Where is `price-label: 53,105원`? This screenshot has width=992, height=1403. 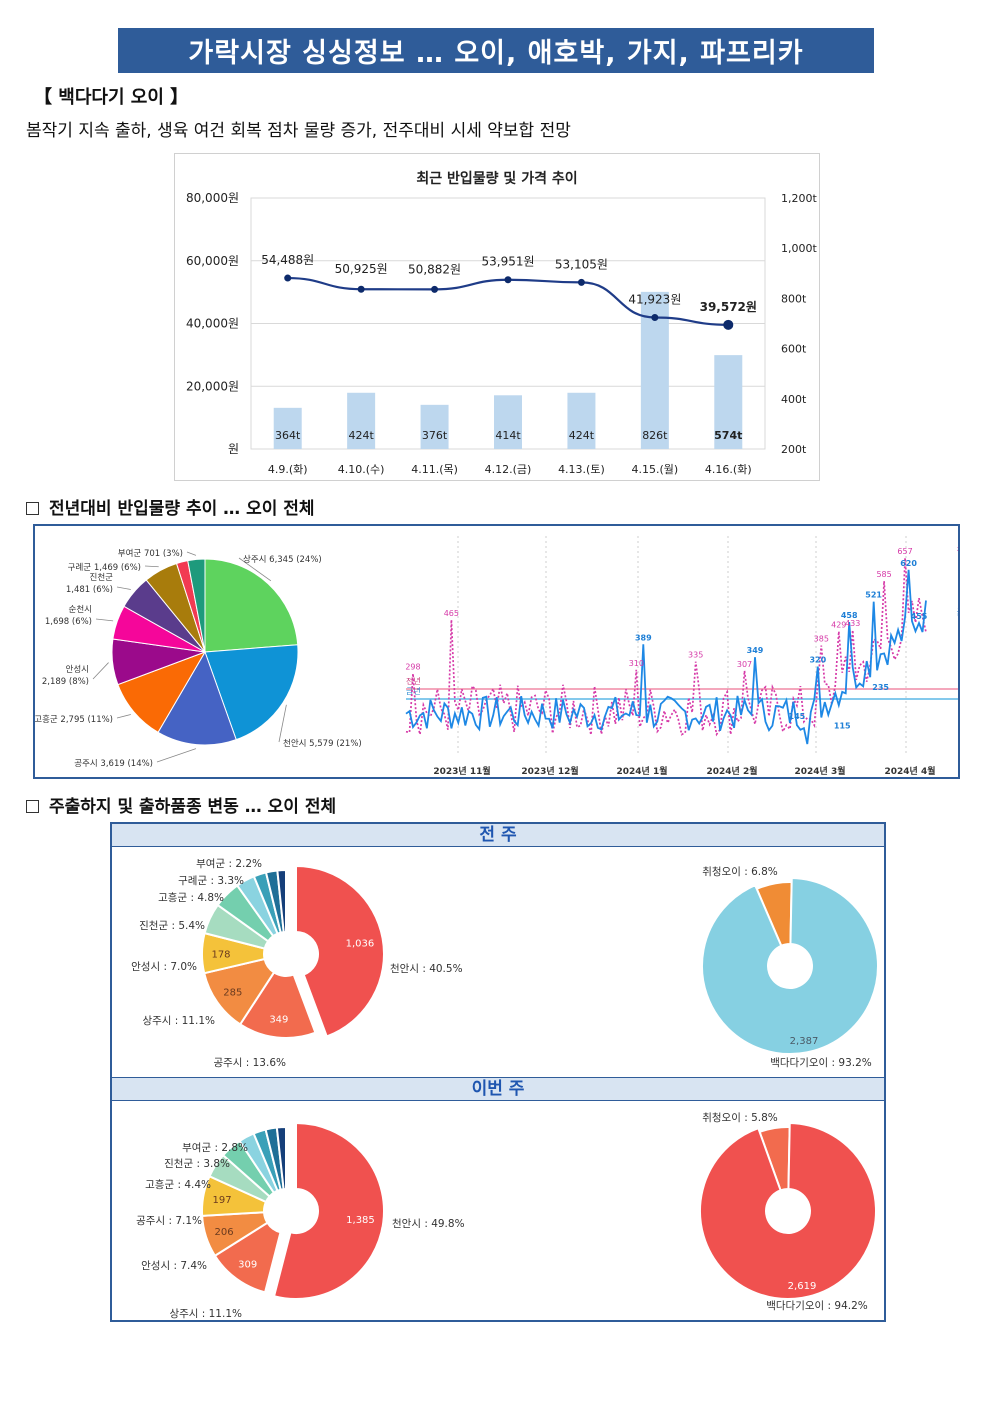 price-label: 53,105원 is located at coordinates (581, 264).